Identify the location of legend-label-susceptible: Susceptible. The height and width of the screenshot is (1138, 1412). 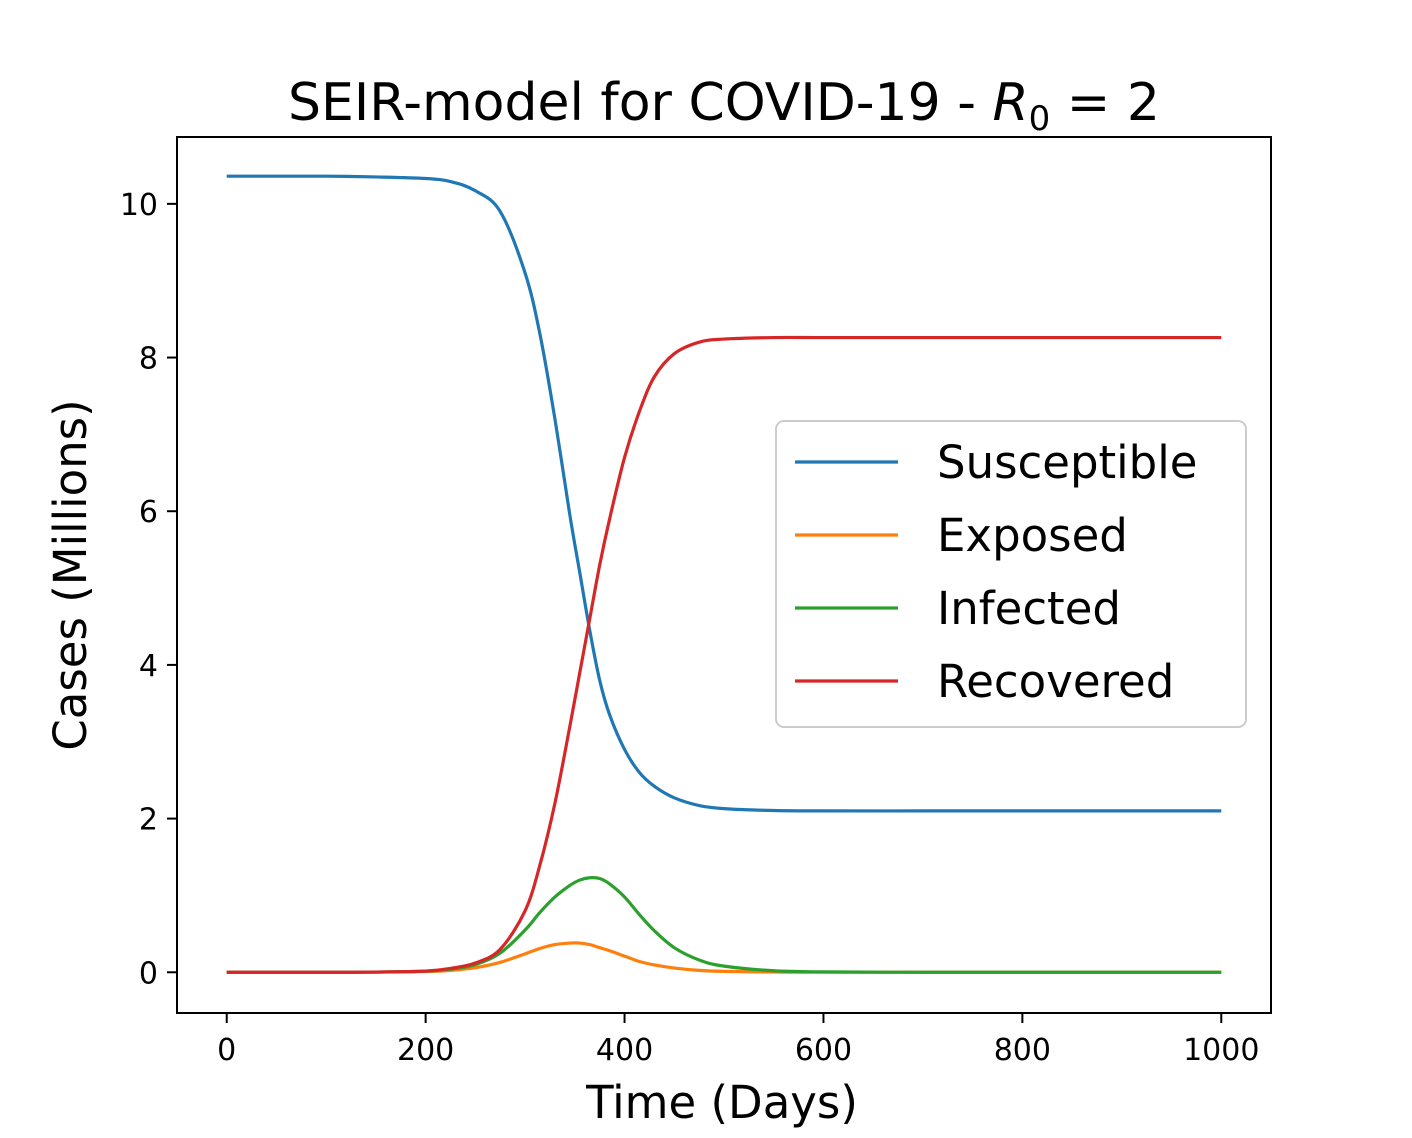
(1067, 462).